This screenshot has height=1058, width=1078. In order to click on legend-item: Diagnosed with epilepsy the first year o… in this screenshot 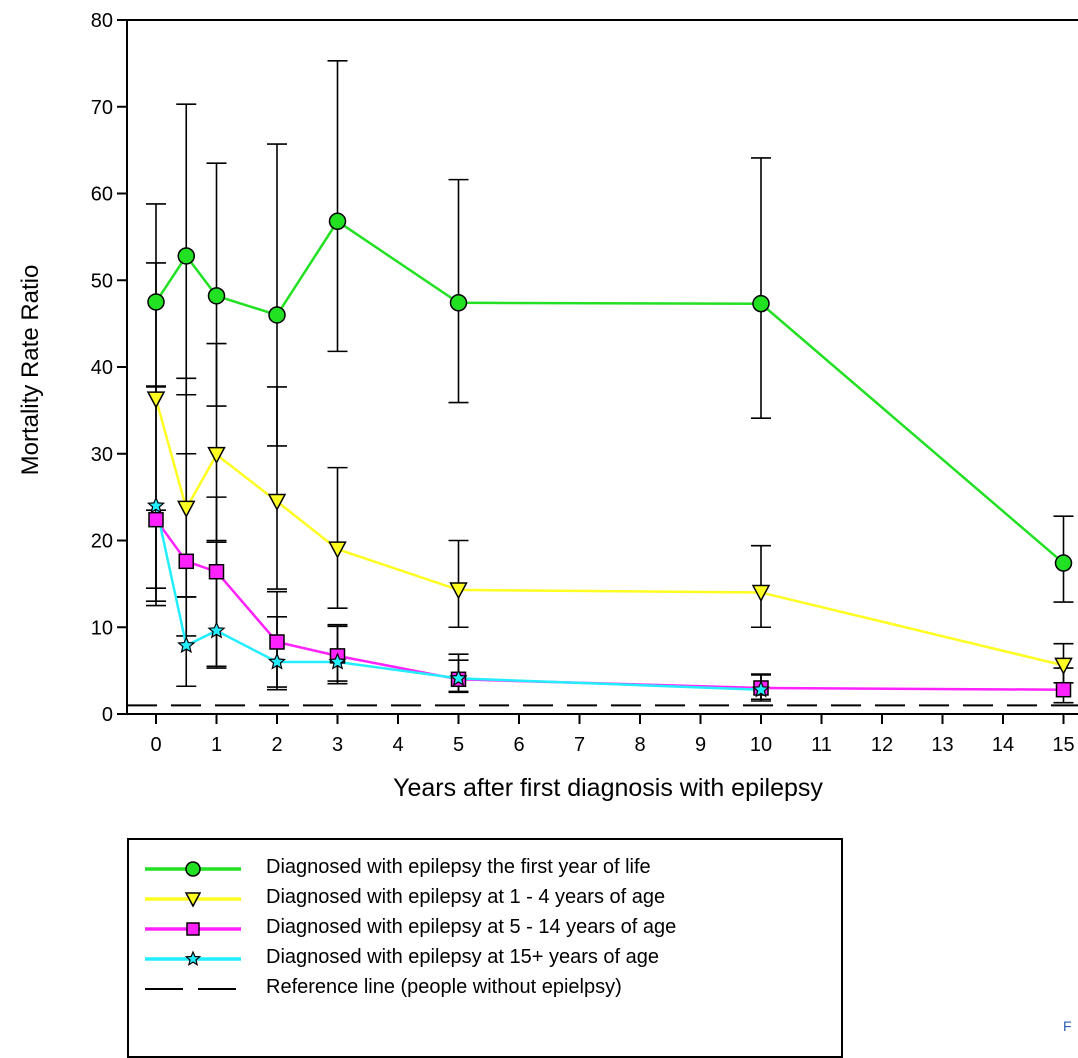, I will do `click(485, 869)`.